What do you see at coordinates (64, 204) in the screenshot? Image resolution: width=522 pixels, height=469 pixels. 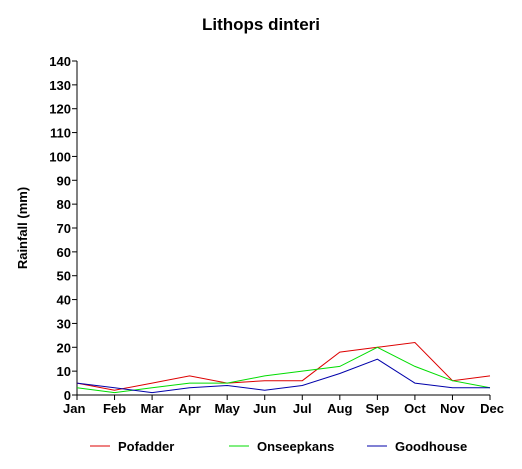 I see `y-tick-label: 80` at bounding box center [64, 204].